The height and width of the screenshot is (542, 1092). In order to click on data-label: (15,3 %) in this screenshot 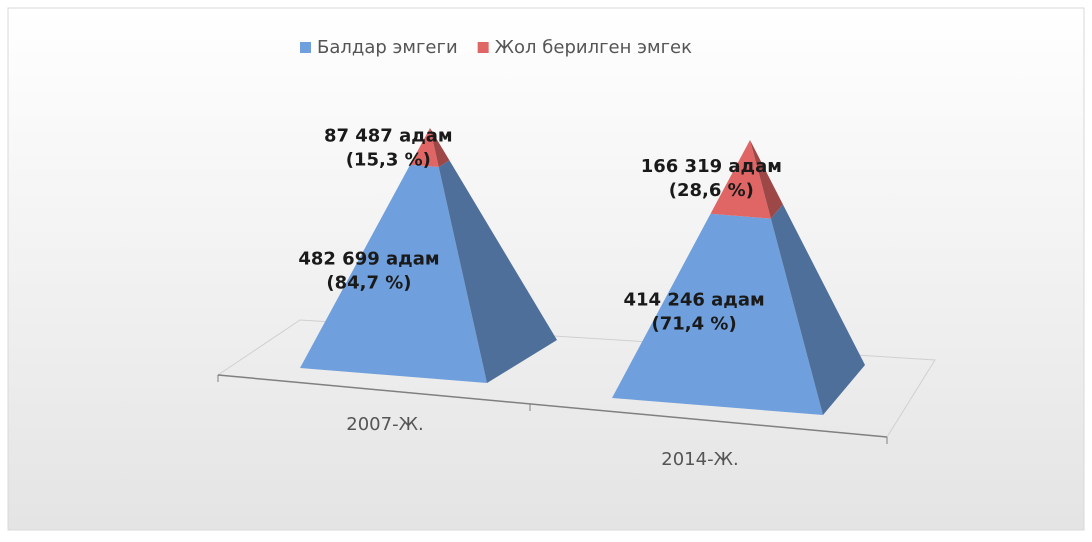, I will do `click(388, 160)`.